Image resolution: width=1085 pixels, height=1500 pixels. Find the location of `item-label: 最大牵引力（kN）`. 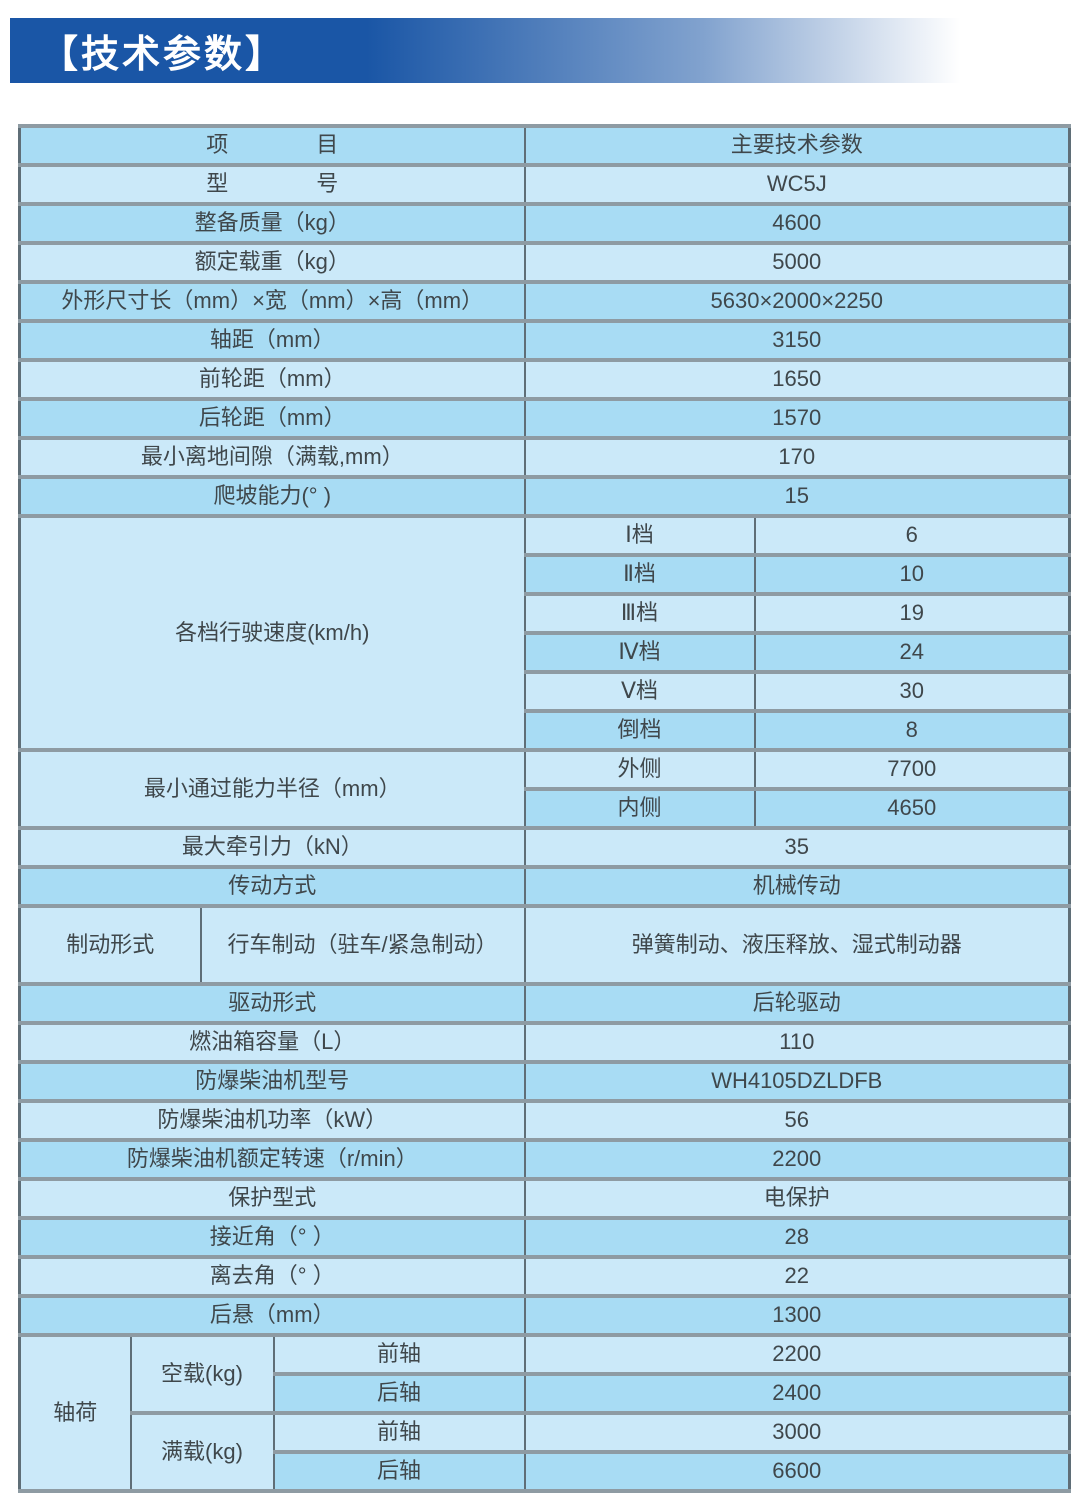

item-label: 最大牵引力（kN） is located at coordinates (272, 847).